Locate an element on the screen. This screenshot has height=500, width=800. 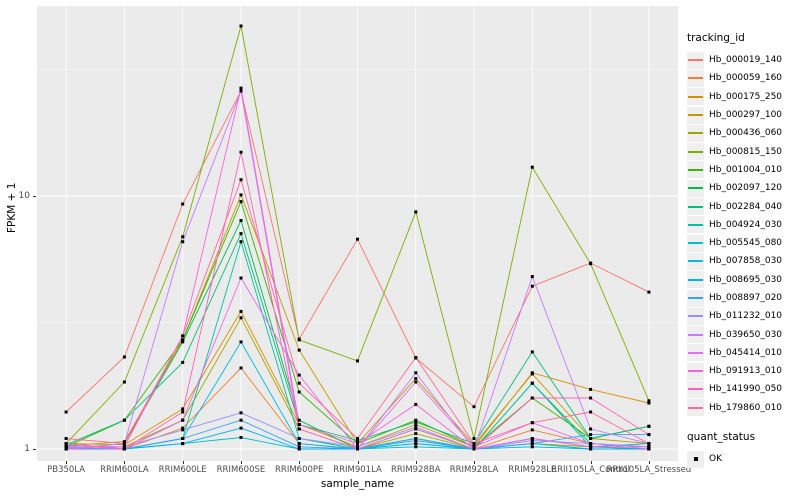
legend-item-label: Hb_011232_010 is located at coordinates (746, 316).